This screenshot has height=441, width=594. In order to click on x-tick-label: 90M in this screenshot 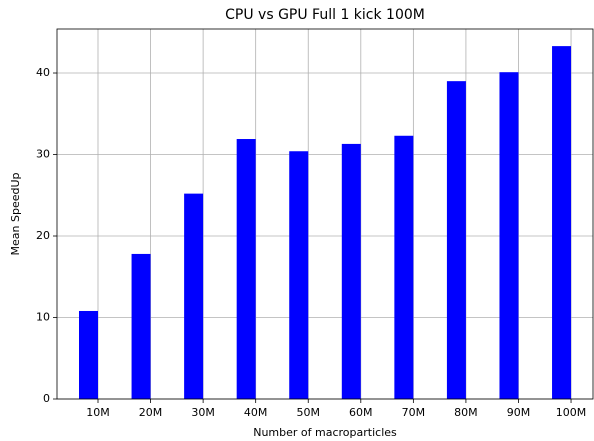, I will do `click(519, 412)`.